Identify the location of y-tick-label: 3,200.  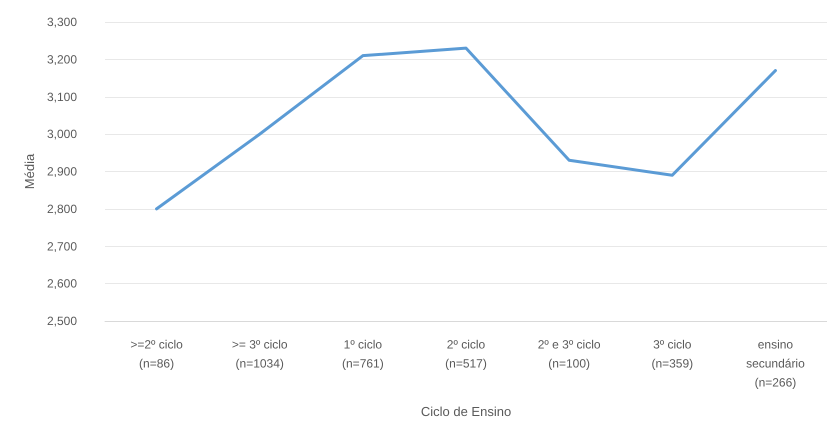
(62, 59).